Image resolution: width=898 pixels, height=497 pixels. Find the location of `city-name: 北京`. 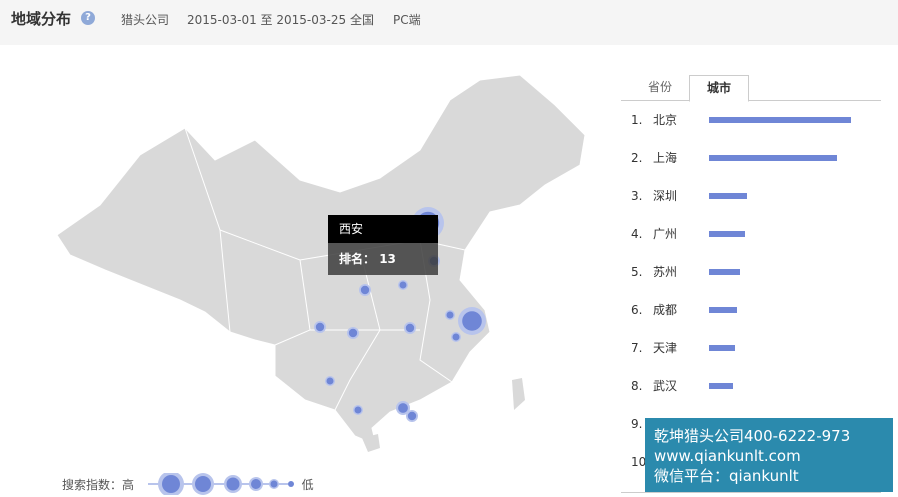

city-name: 北京 is located at coordinates (665, 120).